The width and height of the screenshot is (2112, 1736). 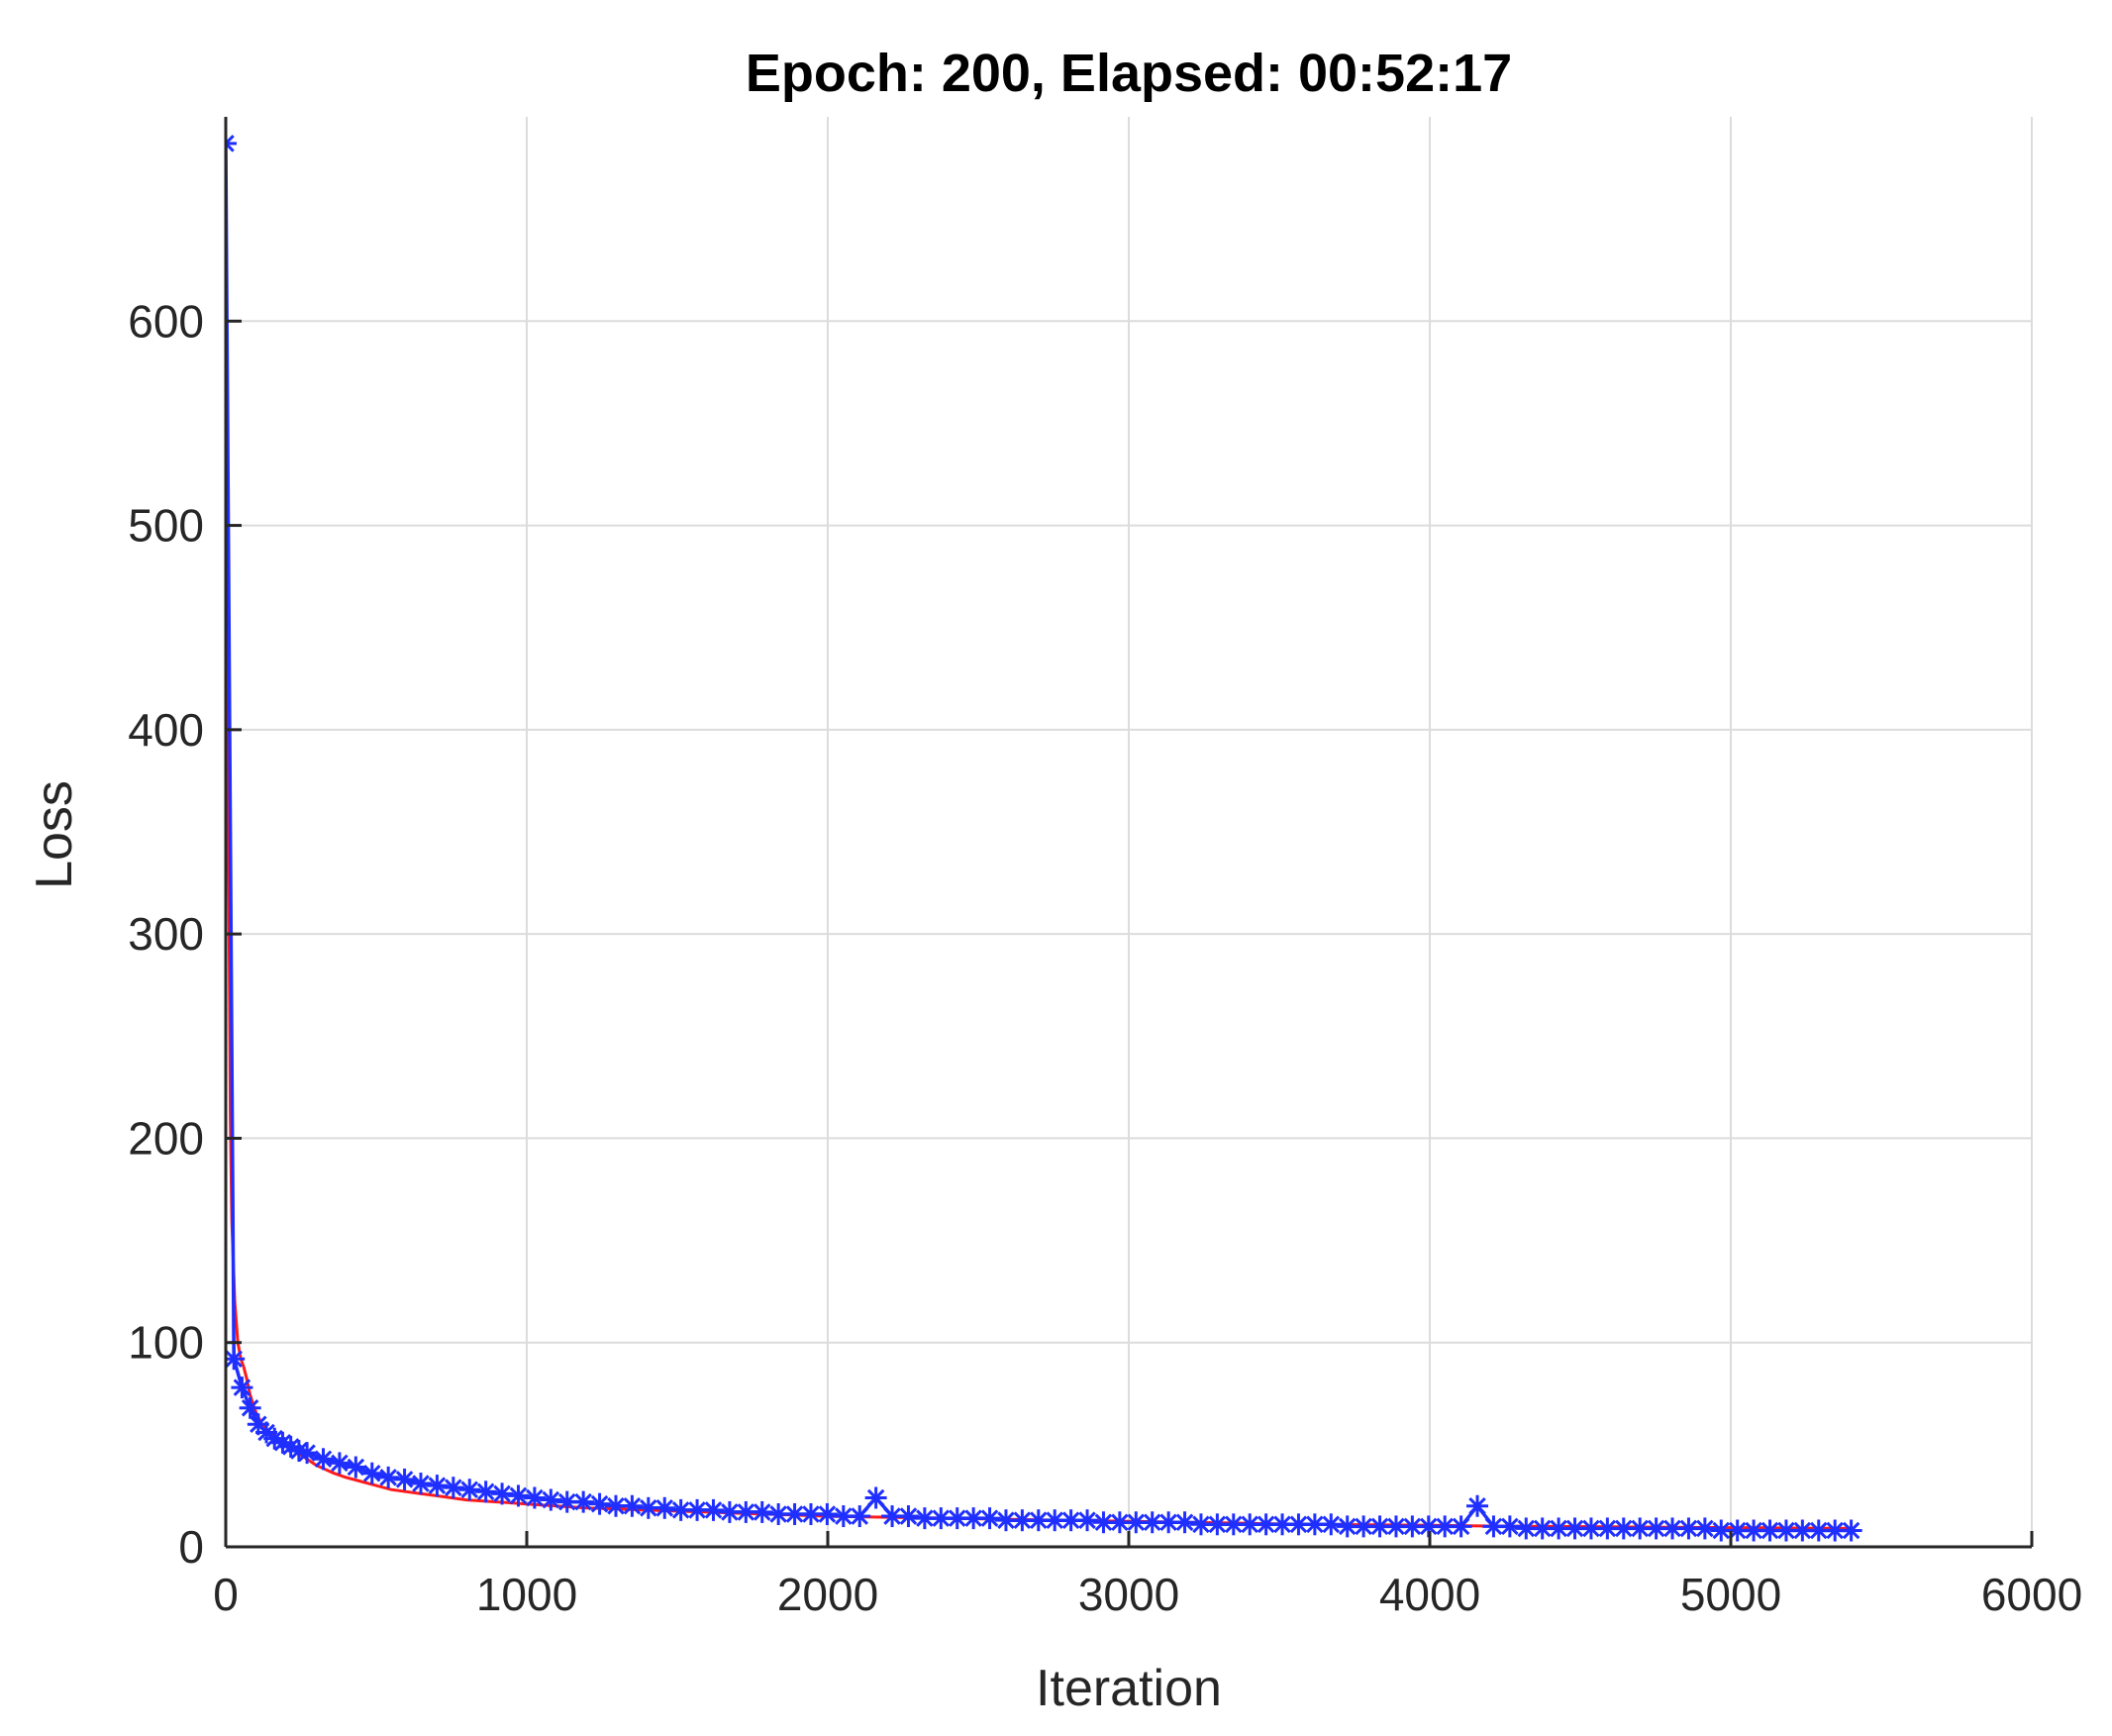 I want to click on y-axis-label: Loss, so click(x=55, y=834).